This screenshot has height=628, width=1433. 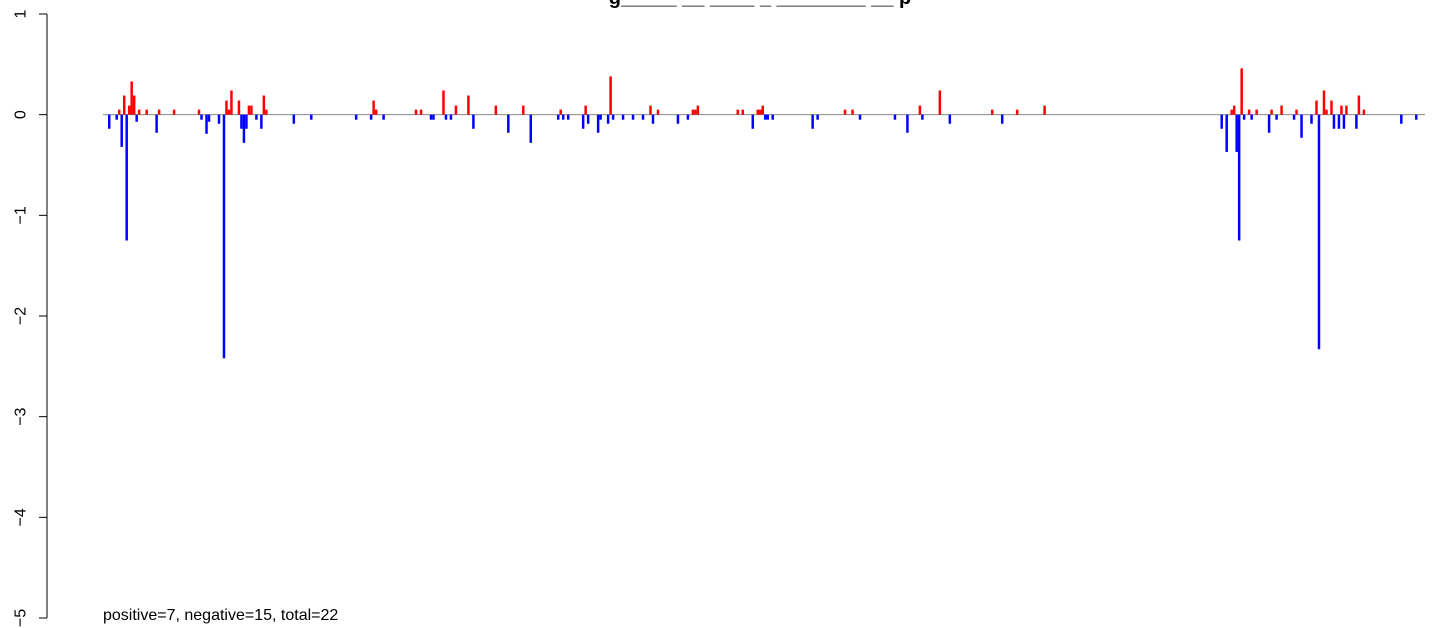 I want to click on summary-annotation: positive=7, negative=15, total=22, so click(x=220, y=615).